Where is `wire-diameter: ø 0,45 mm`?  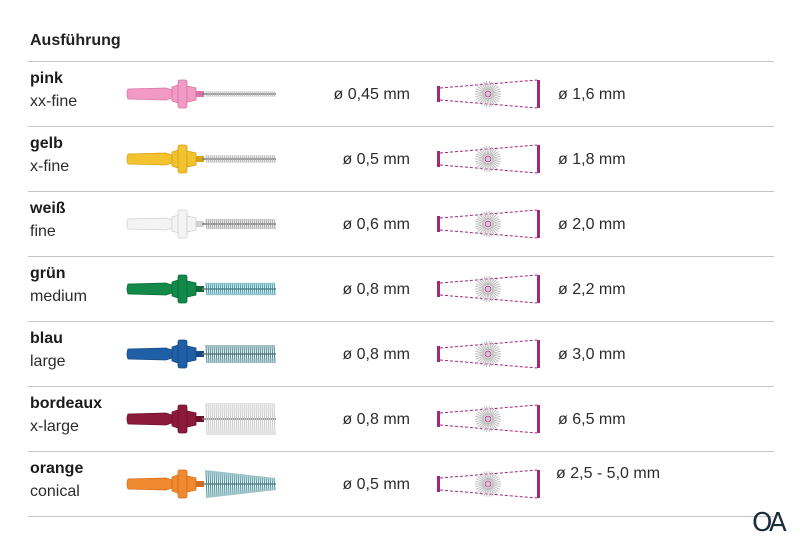
wire-diameter: ø 0,45 mm is located at coordinates (371, 94).